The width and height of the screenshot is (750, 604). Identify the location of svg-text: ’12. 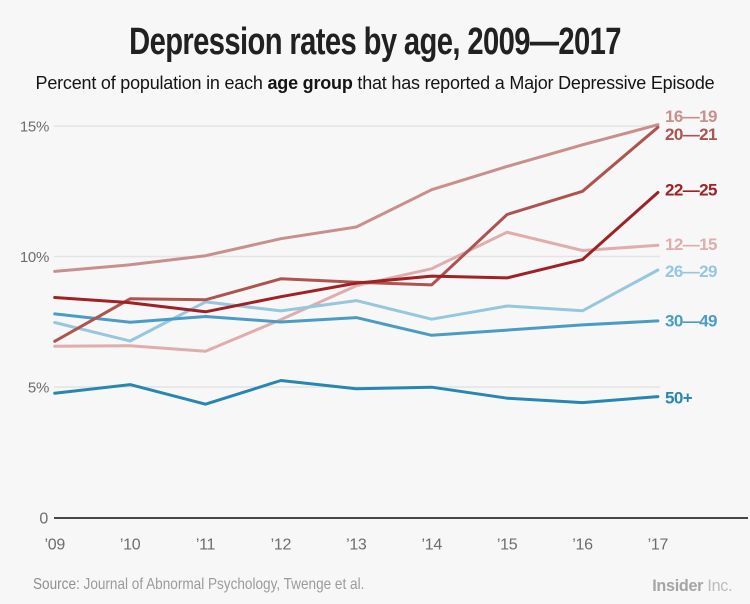
(281, 545).